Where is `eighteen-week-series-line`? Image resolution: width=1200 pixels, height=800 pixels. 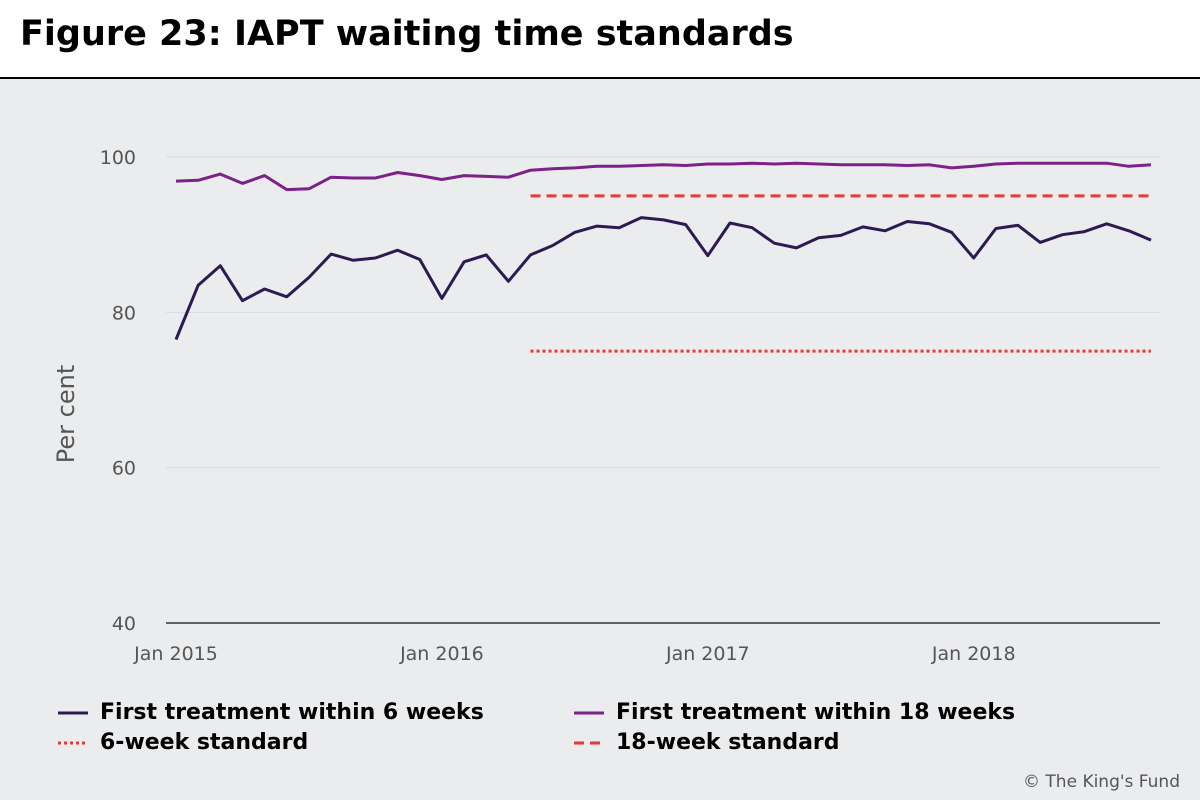 eighteen-week-series-line is located at coordinates (663, 176).